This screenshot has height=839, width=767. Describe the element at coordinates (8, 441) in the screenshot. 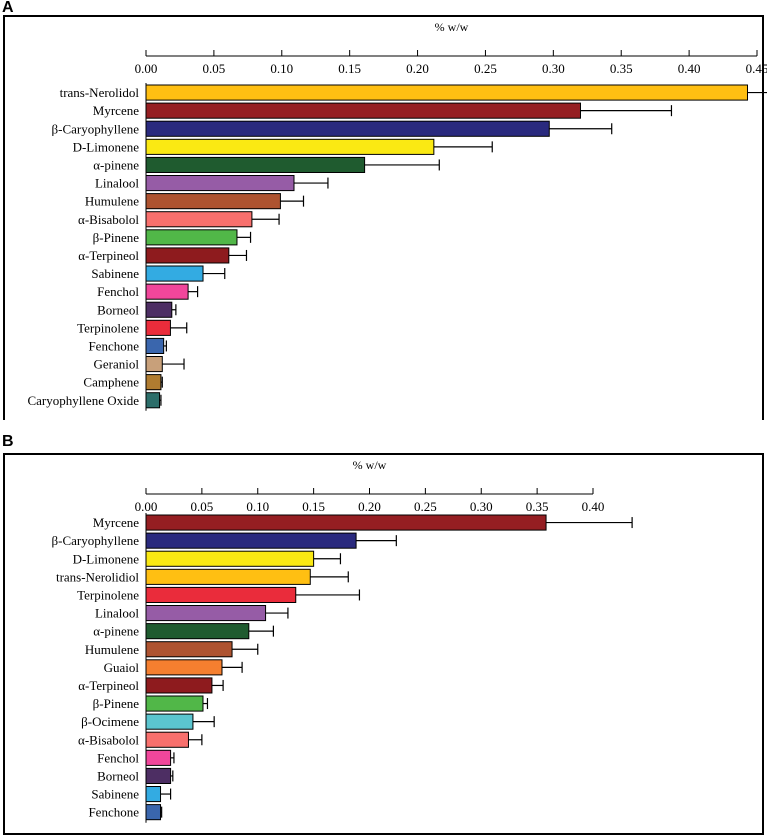

I see `panel-label-b: B` at that location.